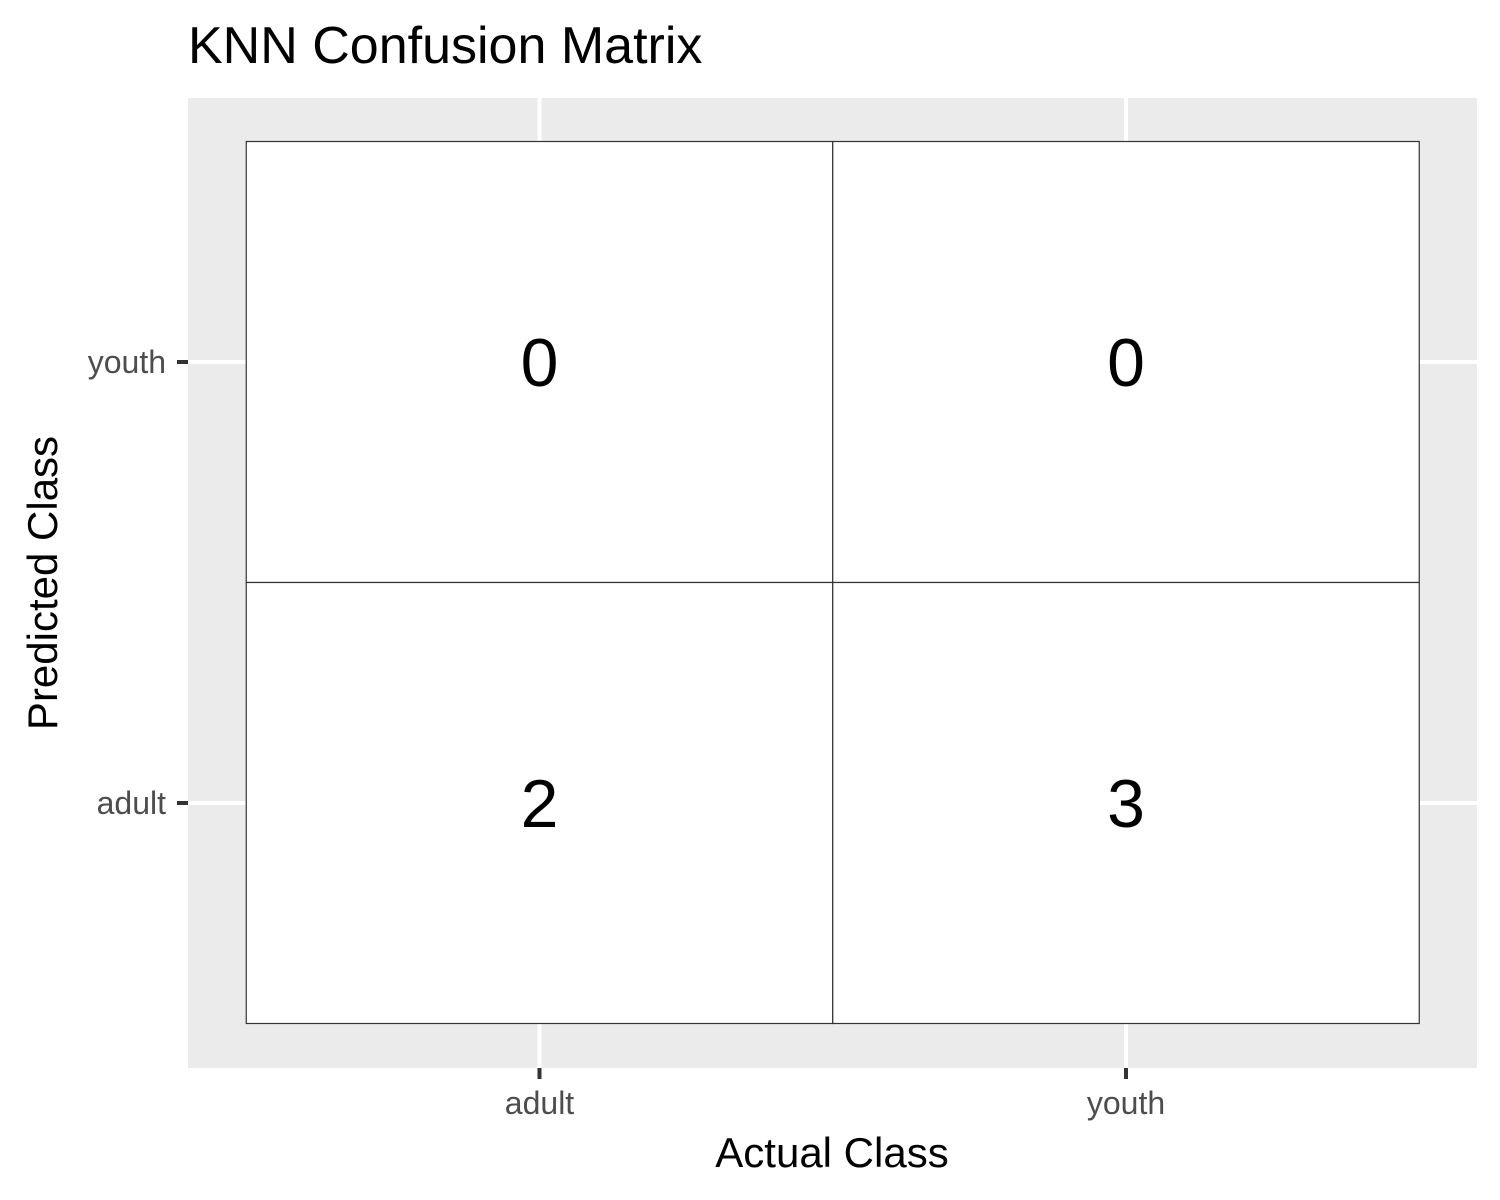  What do you see at coordinates (445, 46) in the screenshot?
I see `chart-title: KNN Confusion Matrix` at bounding box center [445, 46].